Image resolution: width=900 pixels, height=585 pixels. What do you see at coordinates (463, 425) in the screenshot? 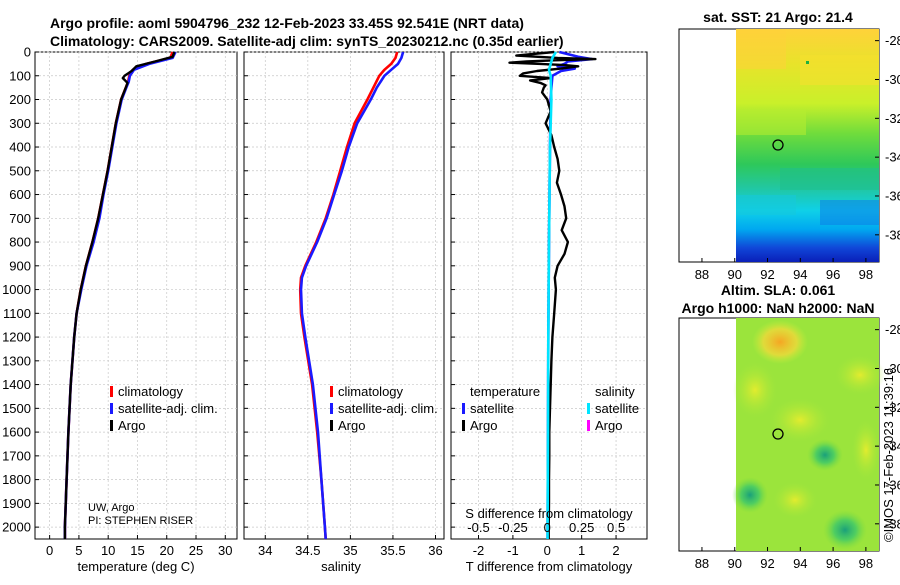
I see `diff-legend-swatch-t-argo` at bounding box center [463, 425].